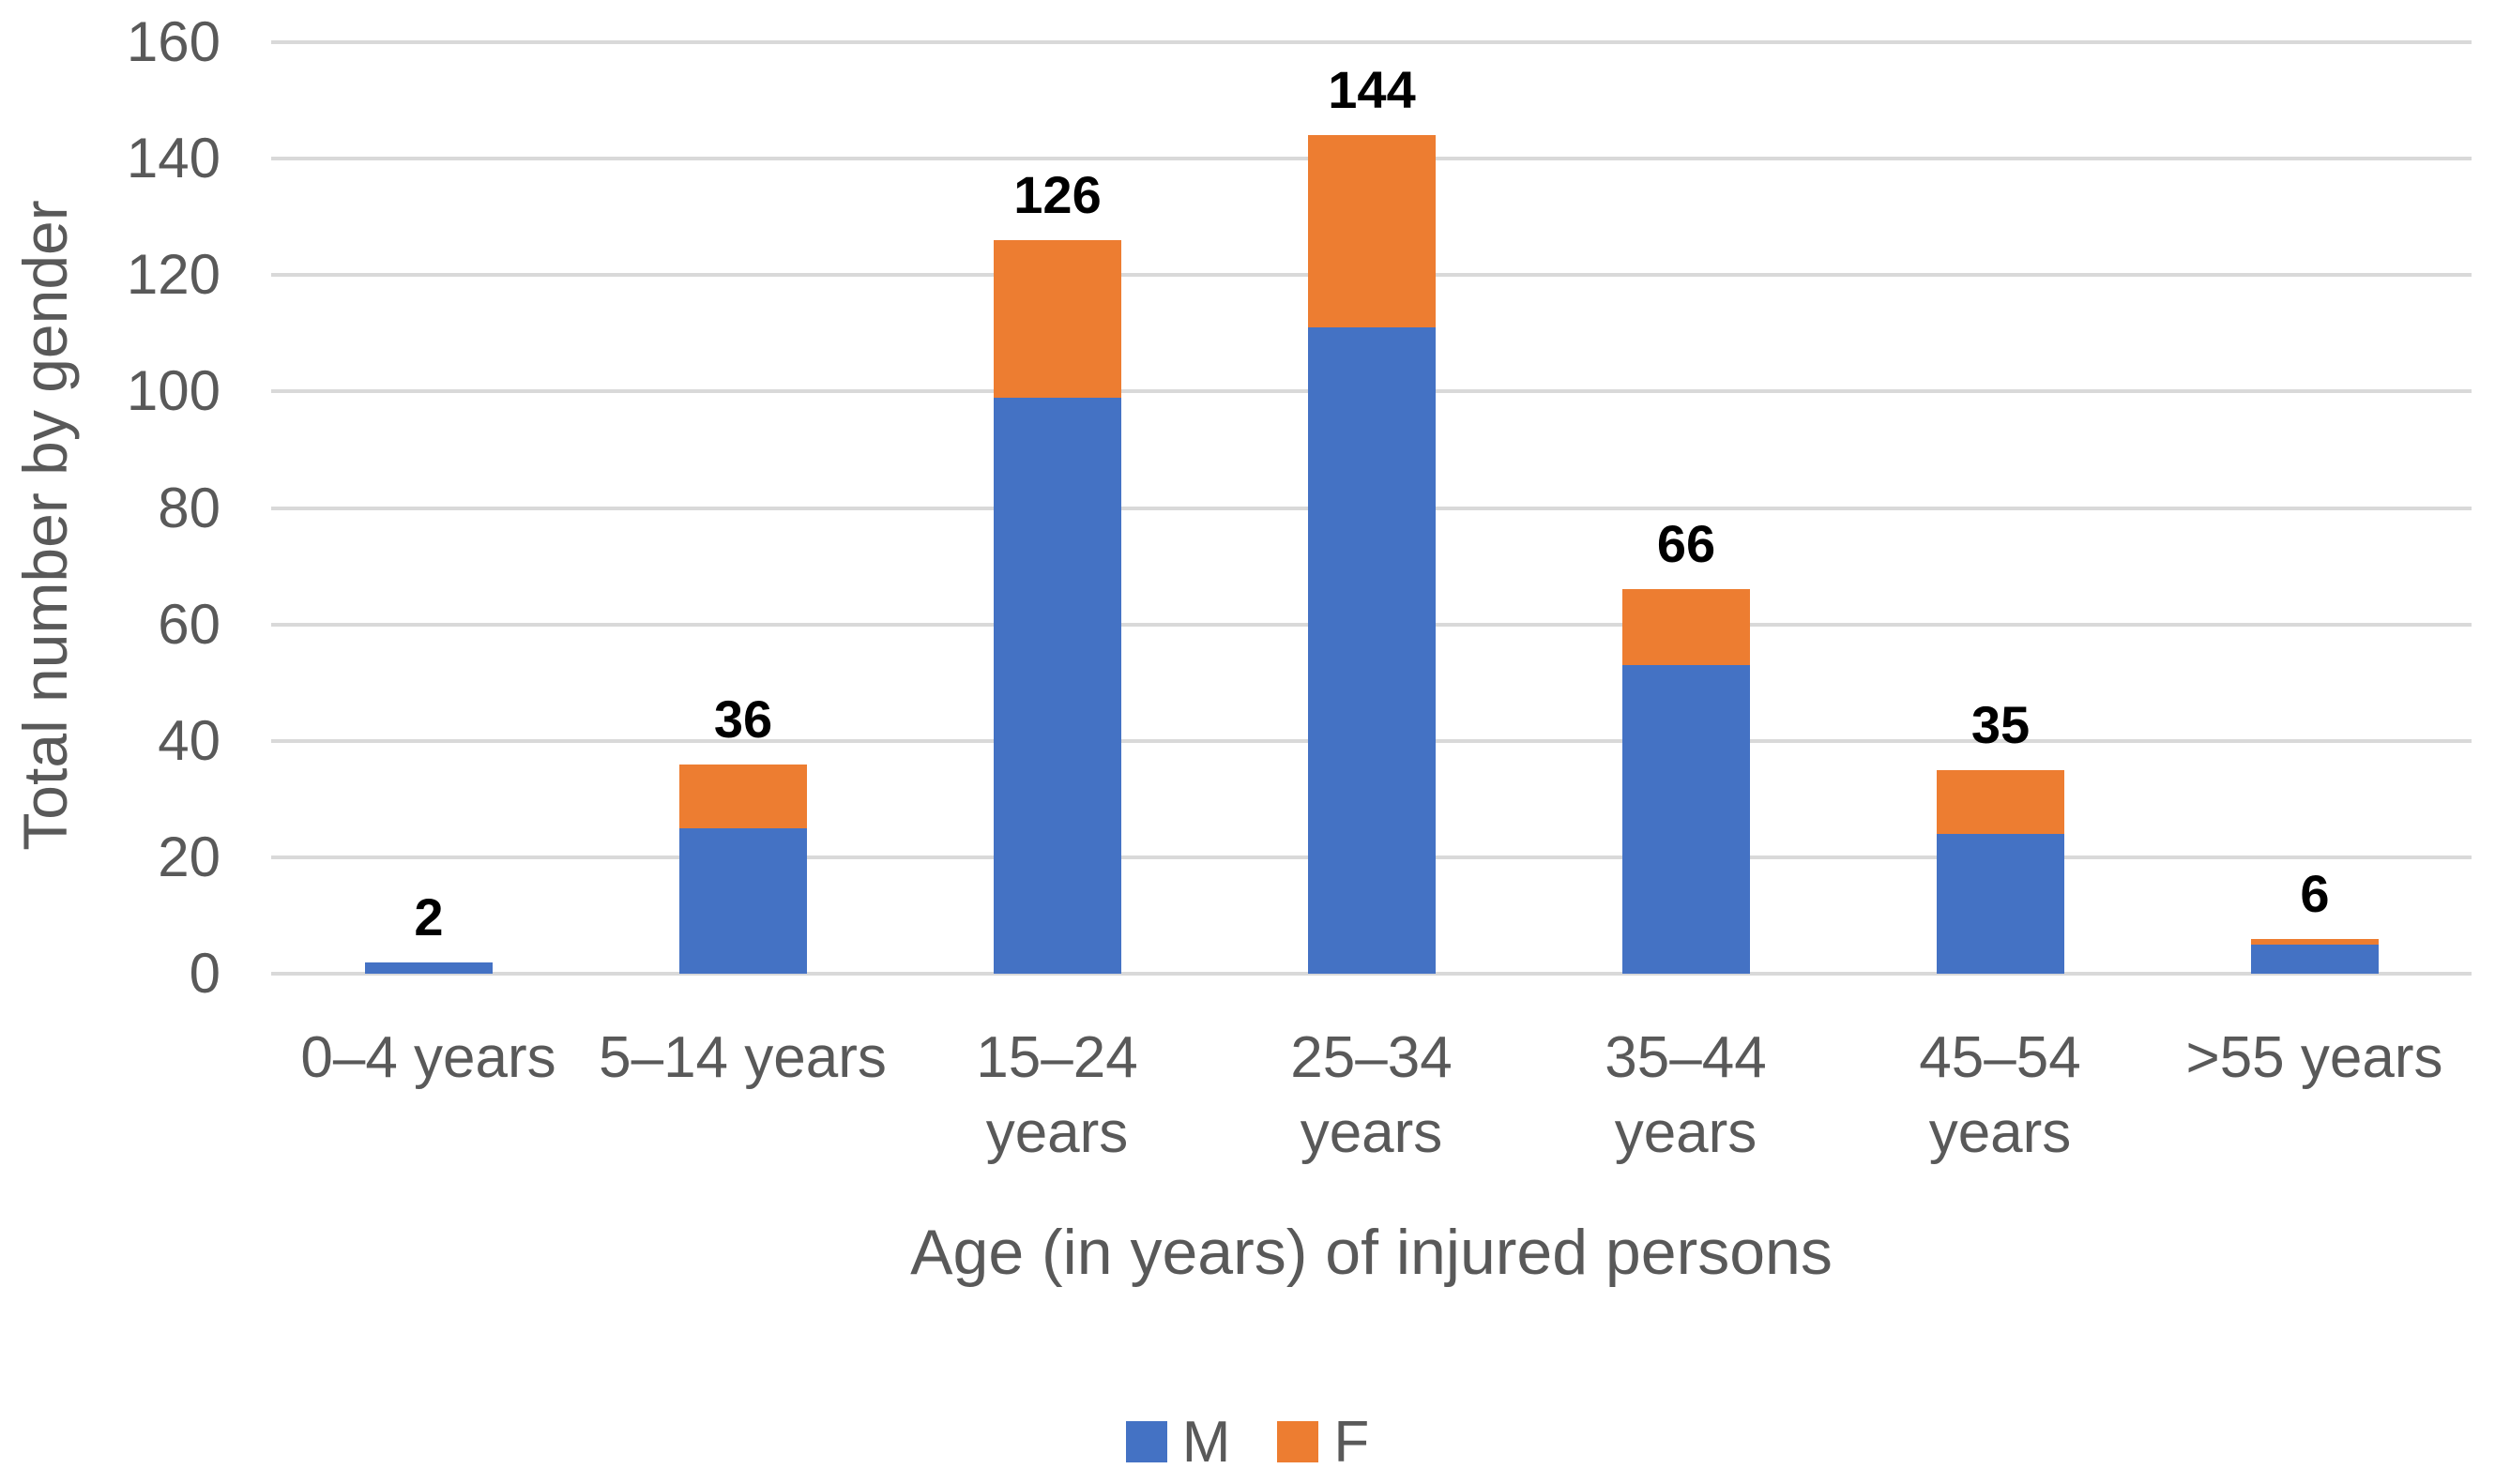  What do you see at coordinates (743, 719) in the screenshot?
I see `bar-total-label: 36` at bounding box center [743, 719].